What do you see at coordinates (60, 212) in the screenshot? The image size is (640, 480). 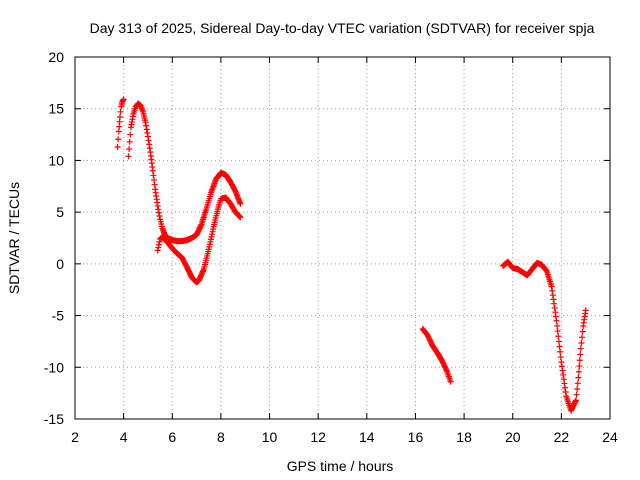 I see `y-tick-label: 5` at bounding box center [60, 212].